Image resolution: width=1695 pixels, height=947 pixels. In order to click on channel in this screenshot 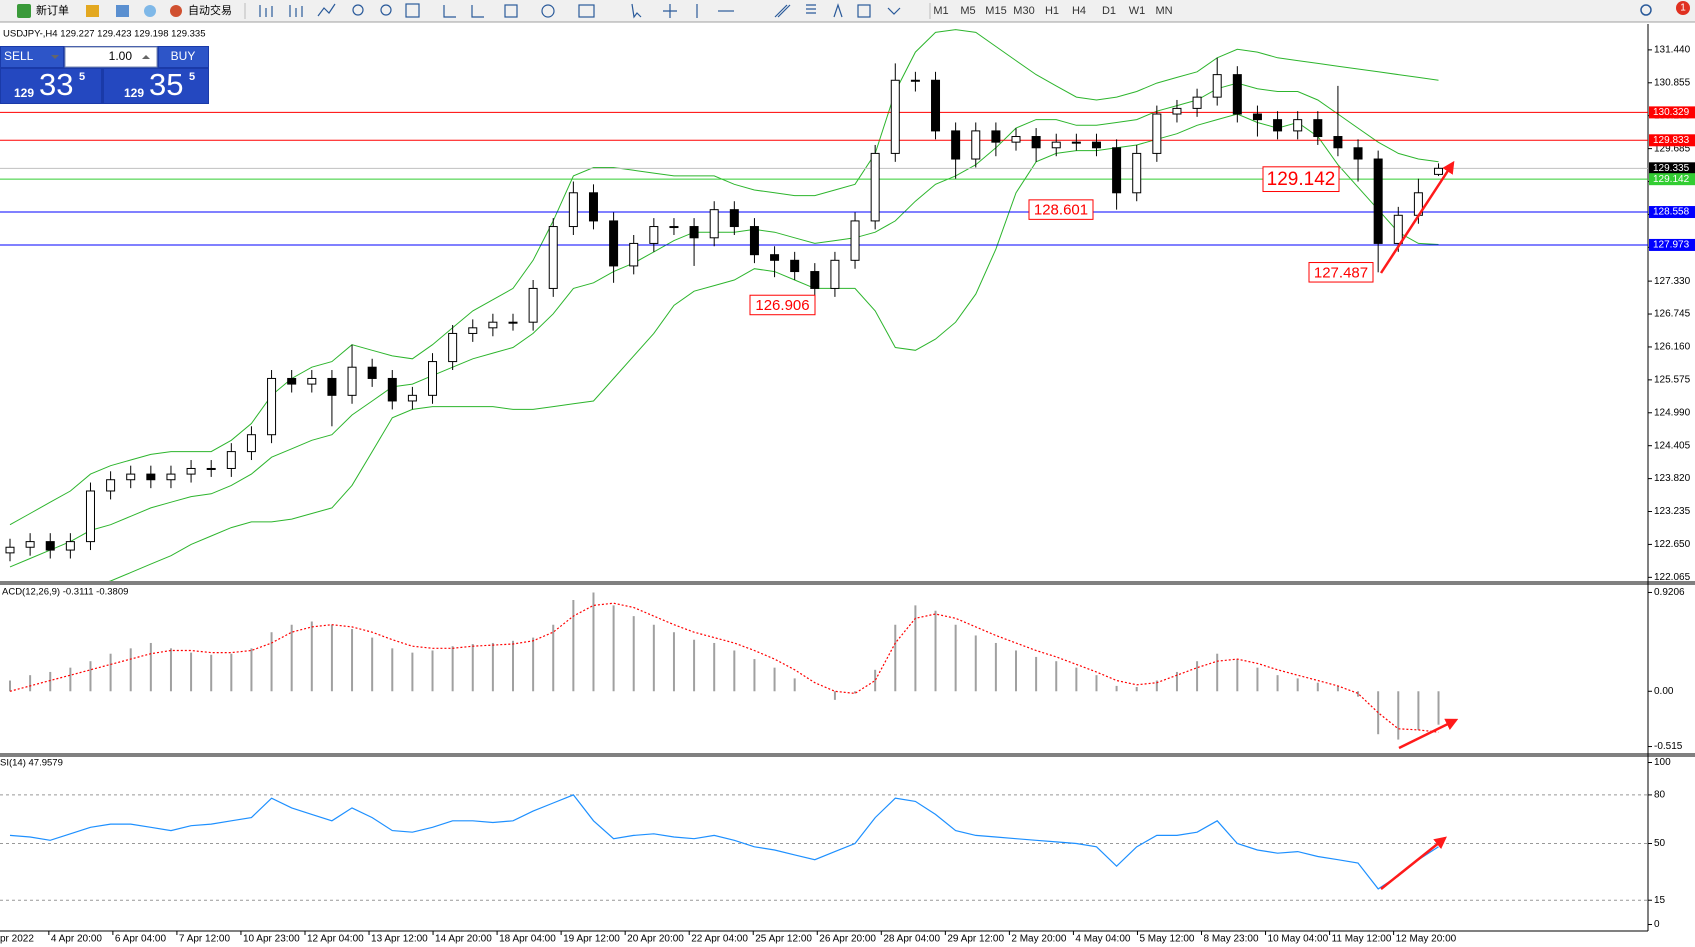, I will do `click(782, 11)`.